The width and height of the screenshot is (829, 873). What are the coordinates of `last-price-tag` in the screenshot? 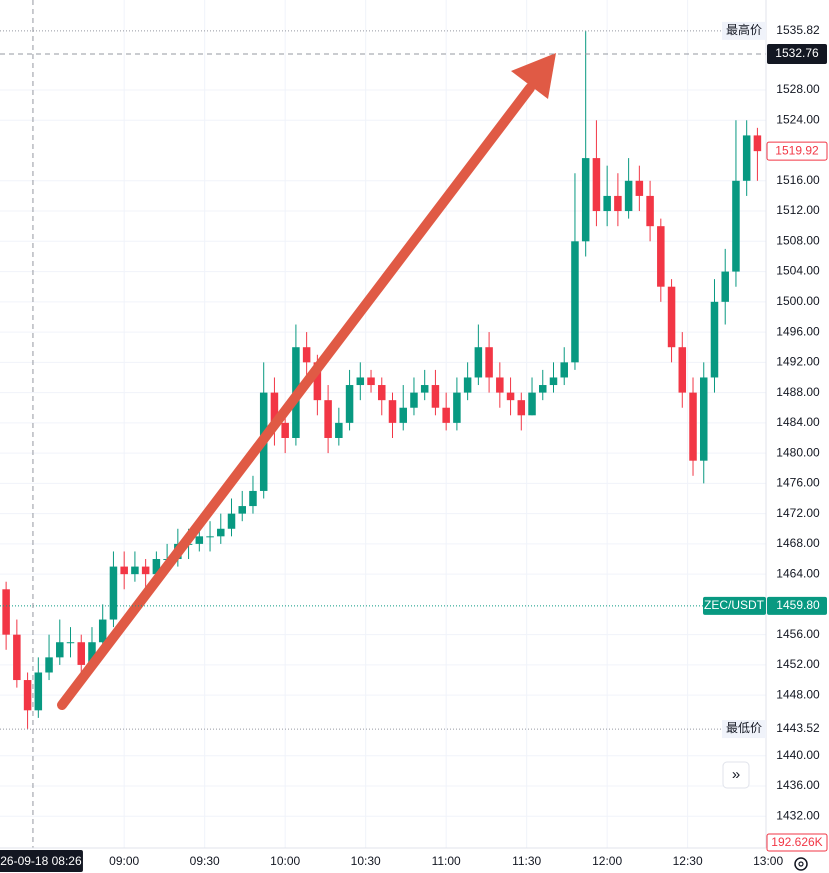 It's located at (797, 151).